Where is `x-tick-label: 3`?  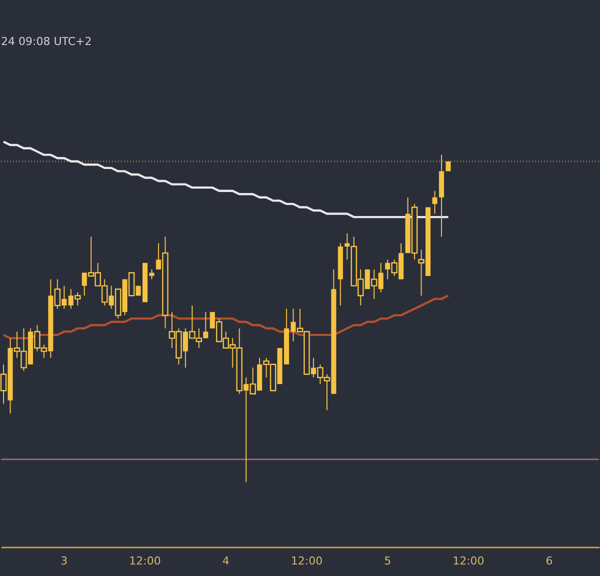 x-tick-label: 3 is located at coordinates (64, 561).